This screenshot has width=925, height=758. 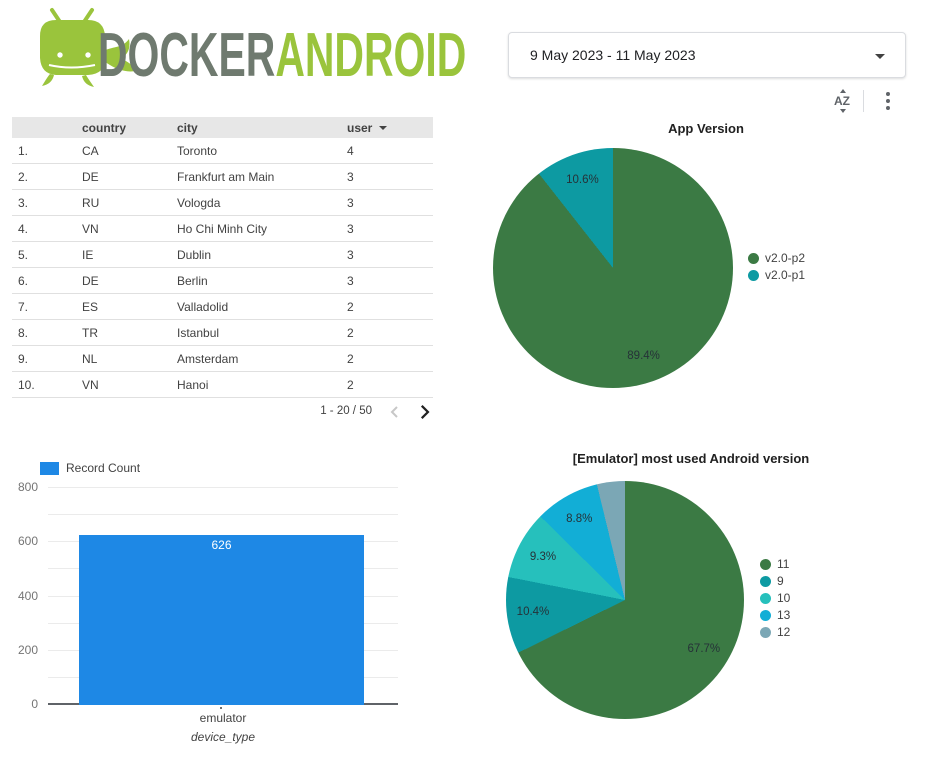 What do you see at coordinates (222, 412) in the screenshot?
I see `table-pagination: 1 - 20 / 50` at bounding box center [222, 412].